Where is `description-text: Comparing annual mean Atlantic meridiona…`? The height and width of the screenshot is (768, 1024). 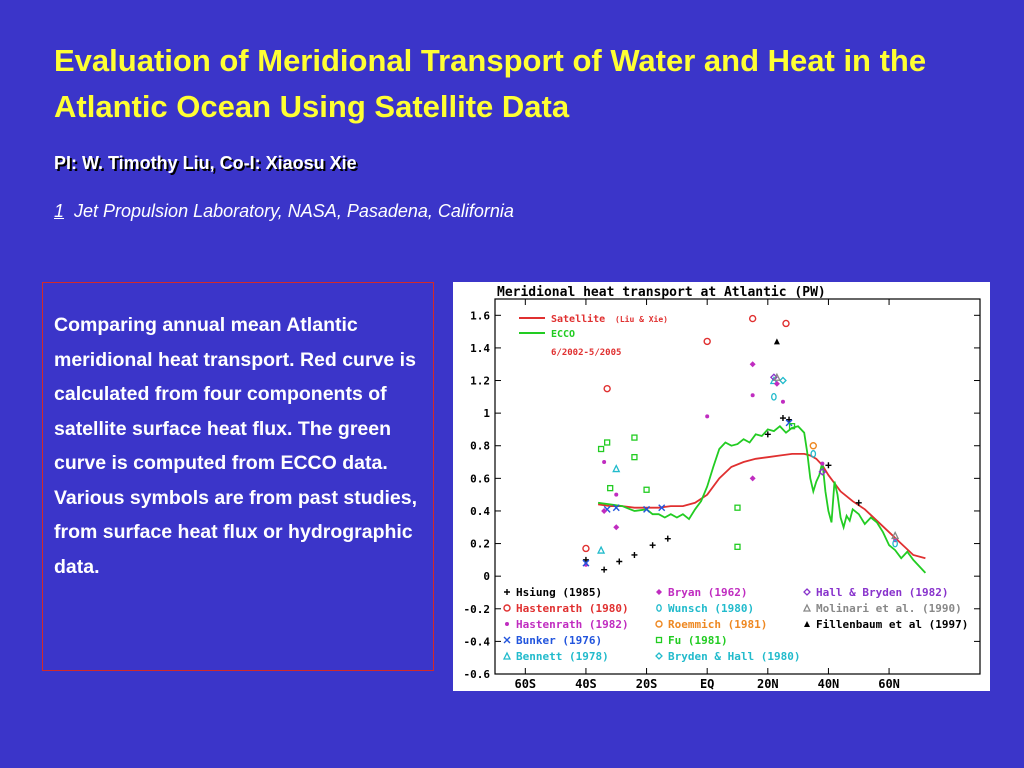 description-text: Comparing annual mean Atlantic meridiona… is located at coordinates (236, 446).